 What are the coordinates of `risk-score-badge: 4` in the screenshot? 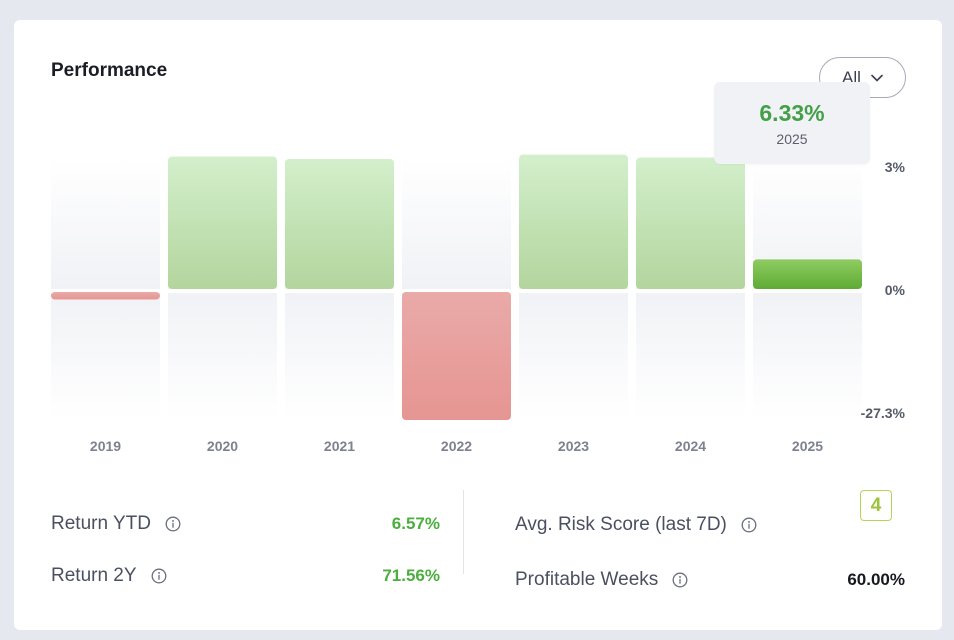 It's located at (876, 505).